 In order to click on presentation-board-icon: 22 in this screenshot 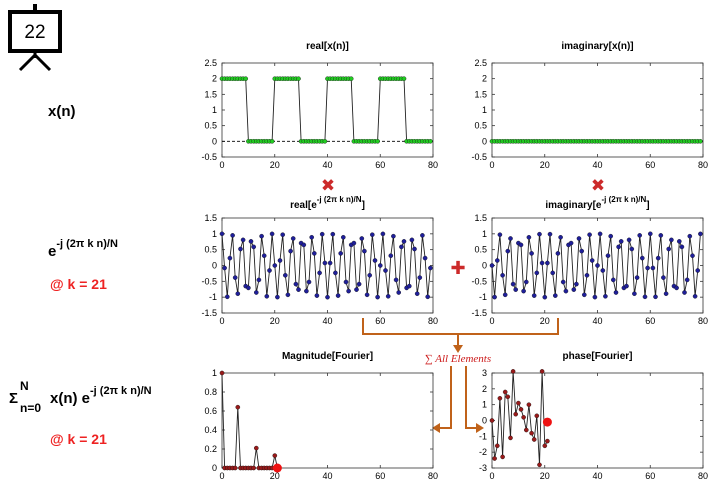, I will do `click(35, 38)`.